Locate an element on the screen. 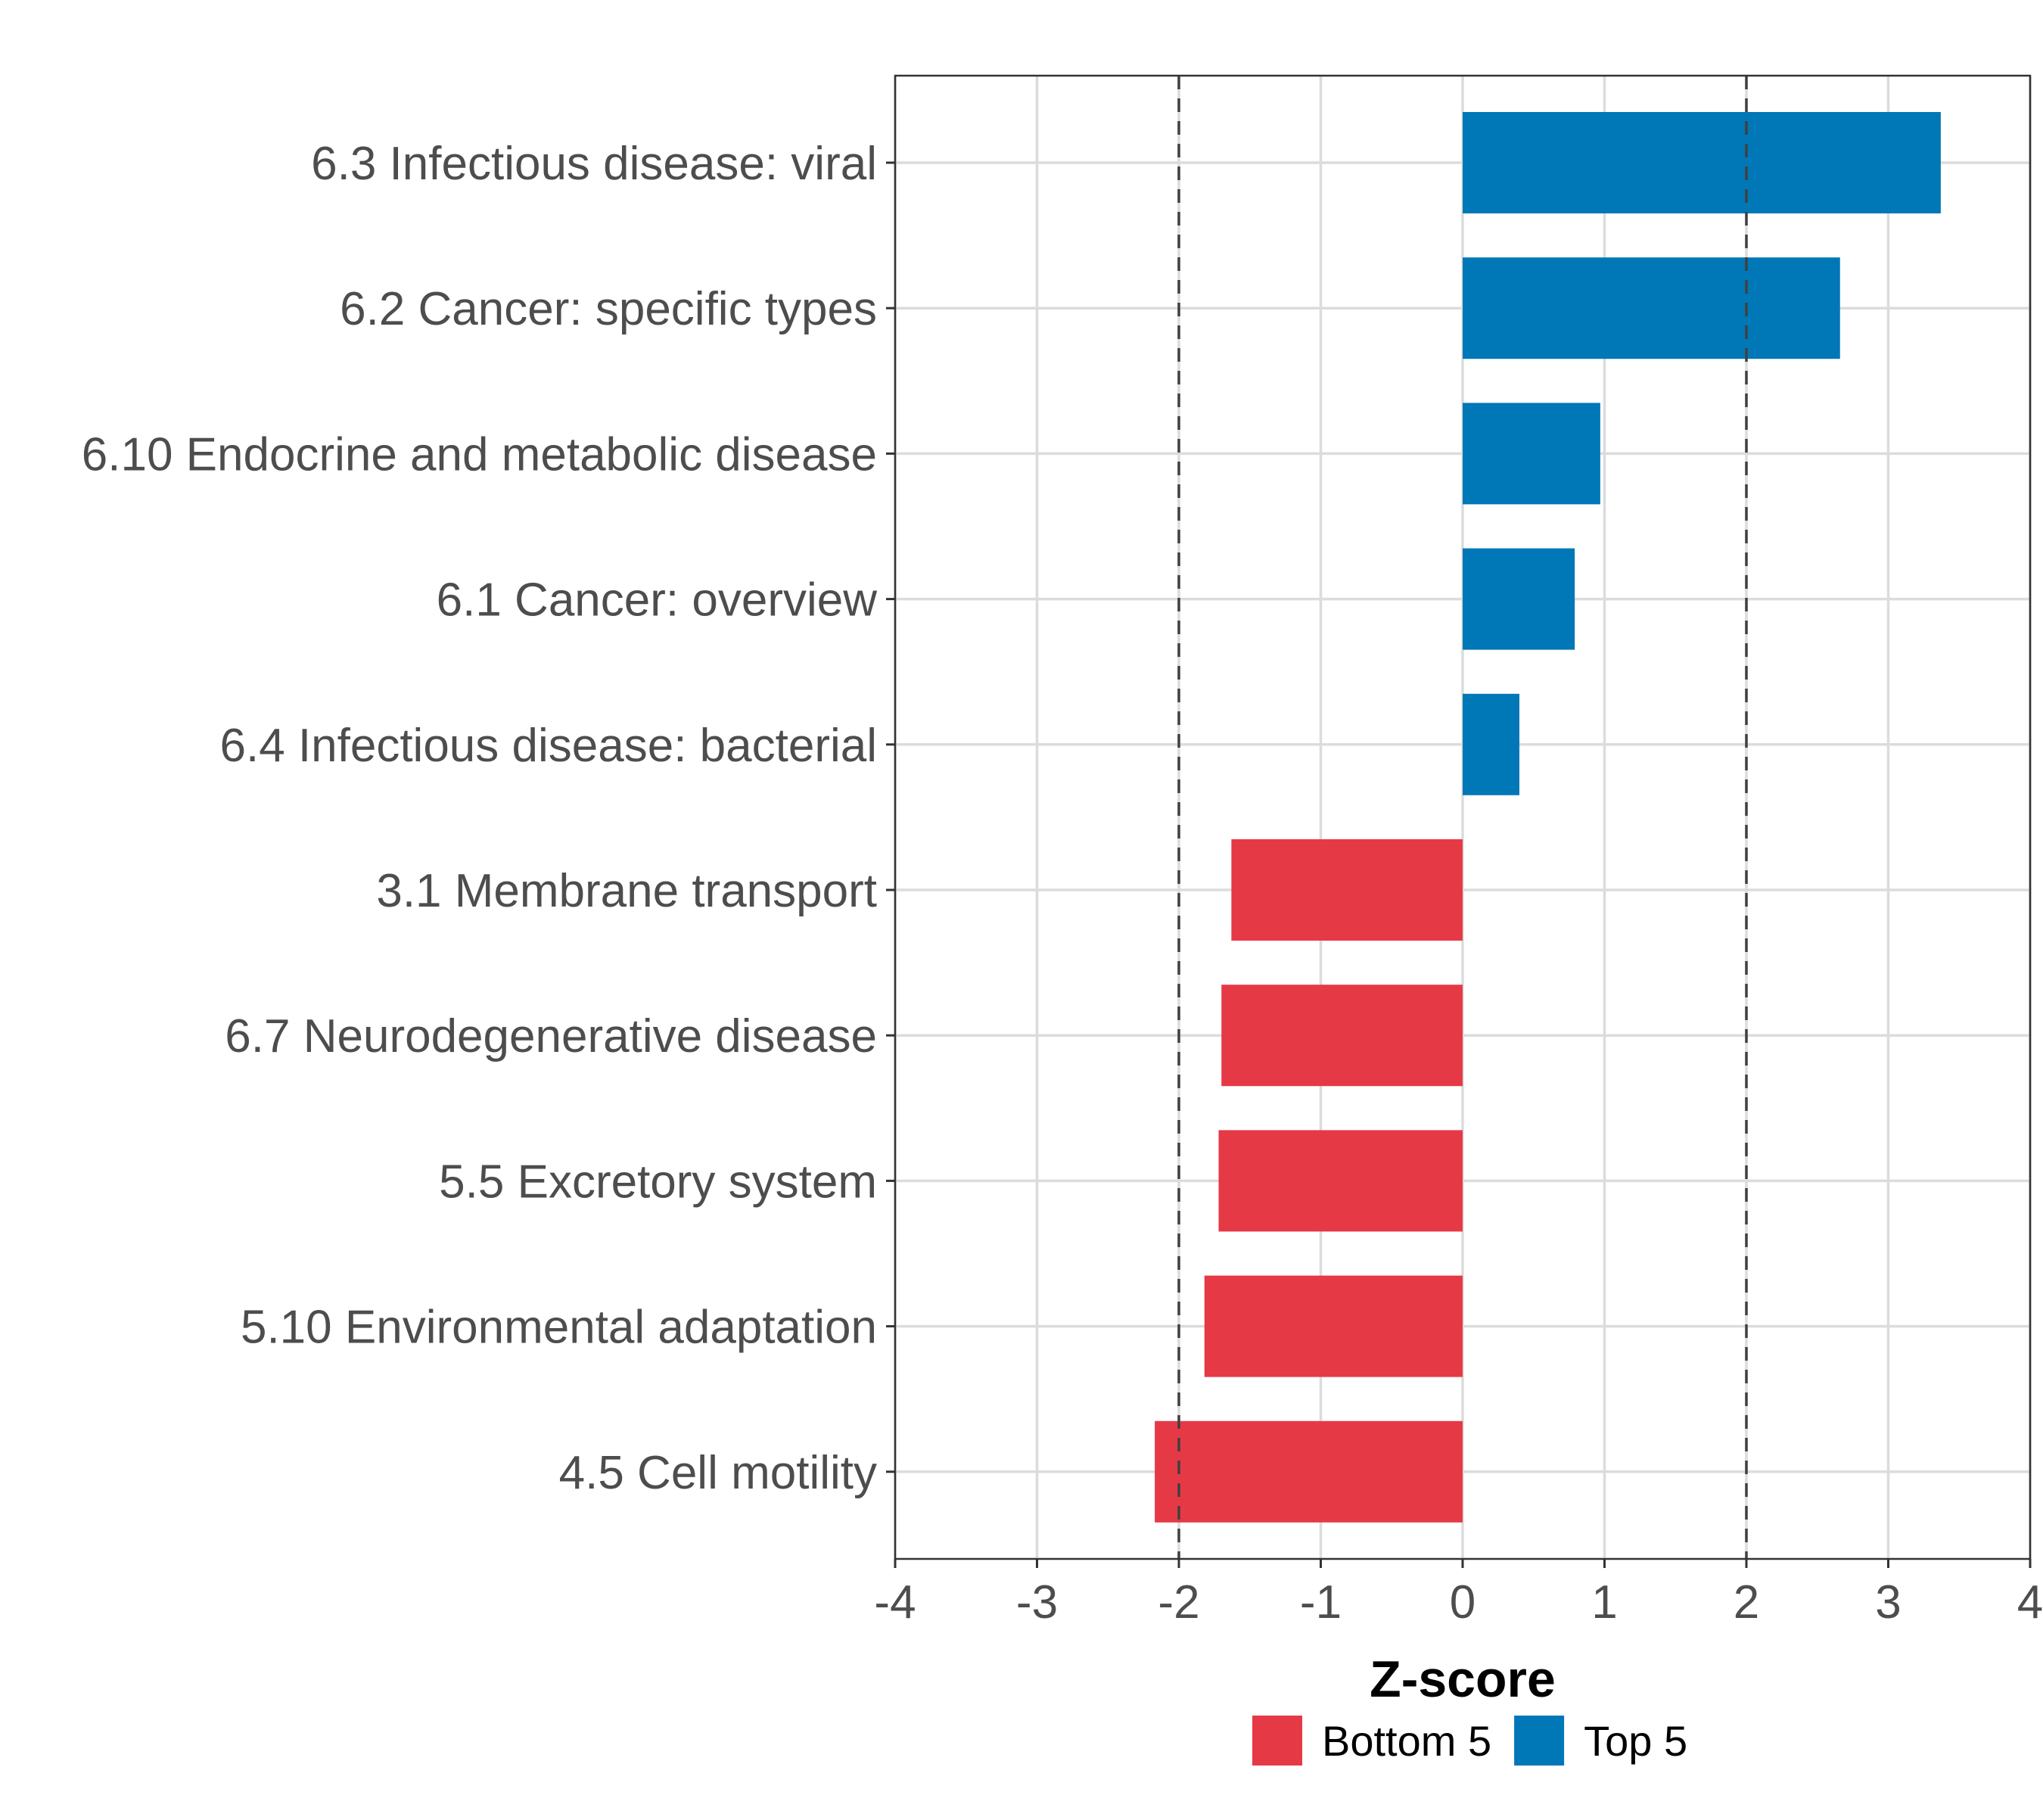 This screenshot has height=1820, width=2043. x-tick-label: -1 is located at coordinates (1321, 1603).